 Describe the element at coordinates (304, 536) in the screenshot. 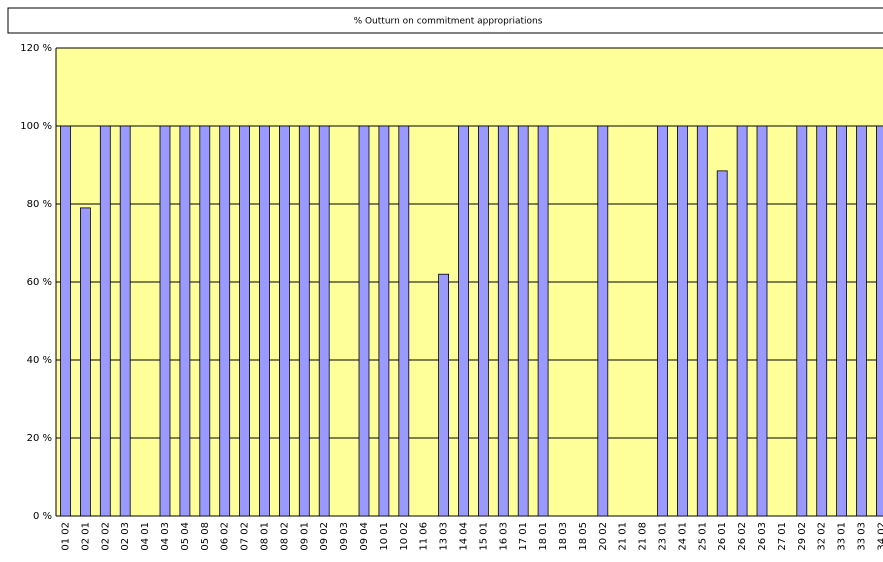

I see `x-tick-label: 09 01` at that location.